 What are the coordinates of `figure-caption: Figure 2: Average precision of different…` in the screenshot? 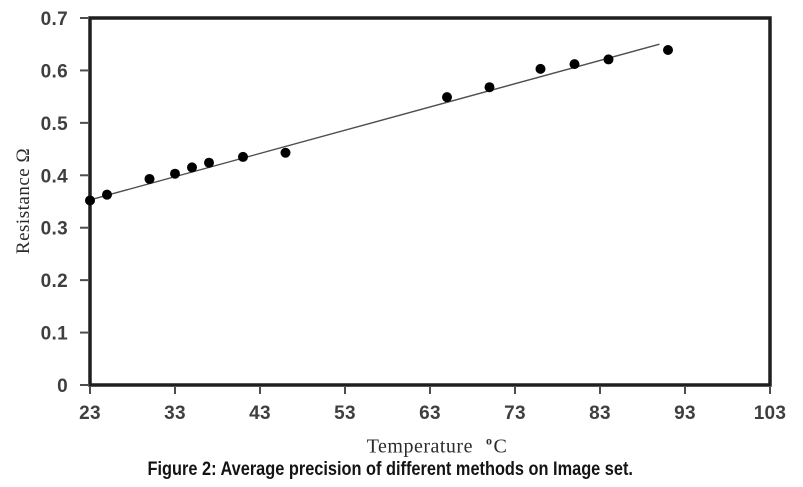 It's located at (390, 470).